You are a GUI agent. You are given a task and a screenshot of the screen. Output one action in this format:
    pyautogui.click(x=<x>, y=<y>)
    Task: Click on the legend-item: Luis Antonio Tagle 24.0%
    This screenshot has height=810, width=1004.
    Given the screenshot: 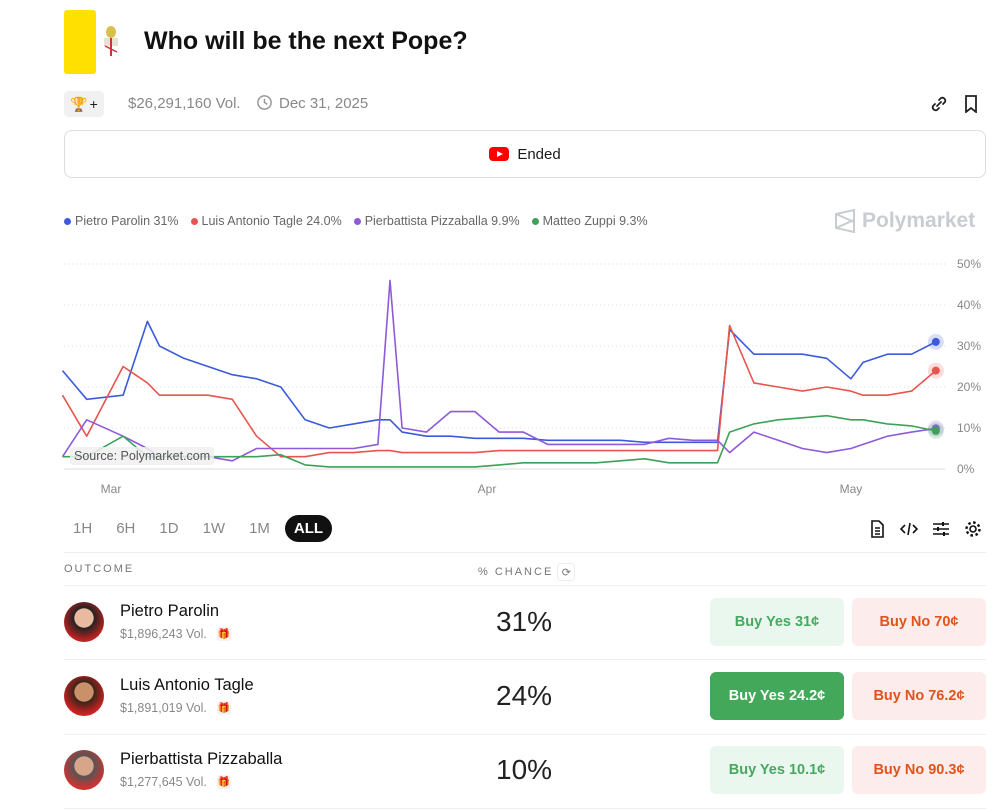 What is the action you would take?
    pyautogui.click(x=266, y=221)
    